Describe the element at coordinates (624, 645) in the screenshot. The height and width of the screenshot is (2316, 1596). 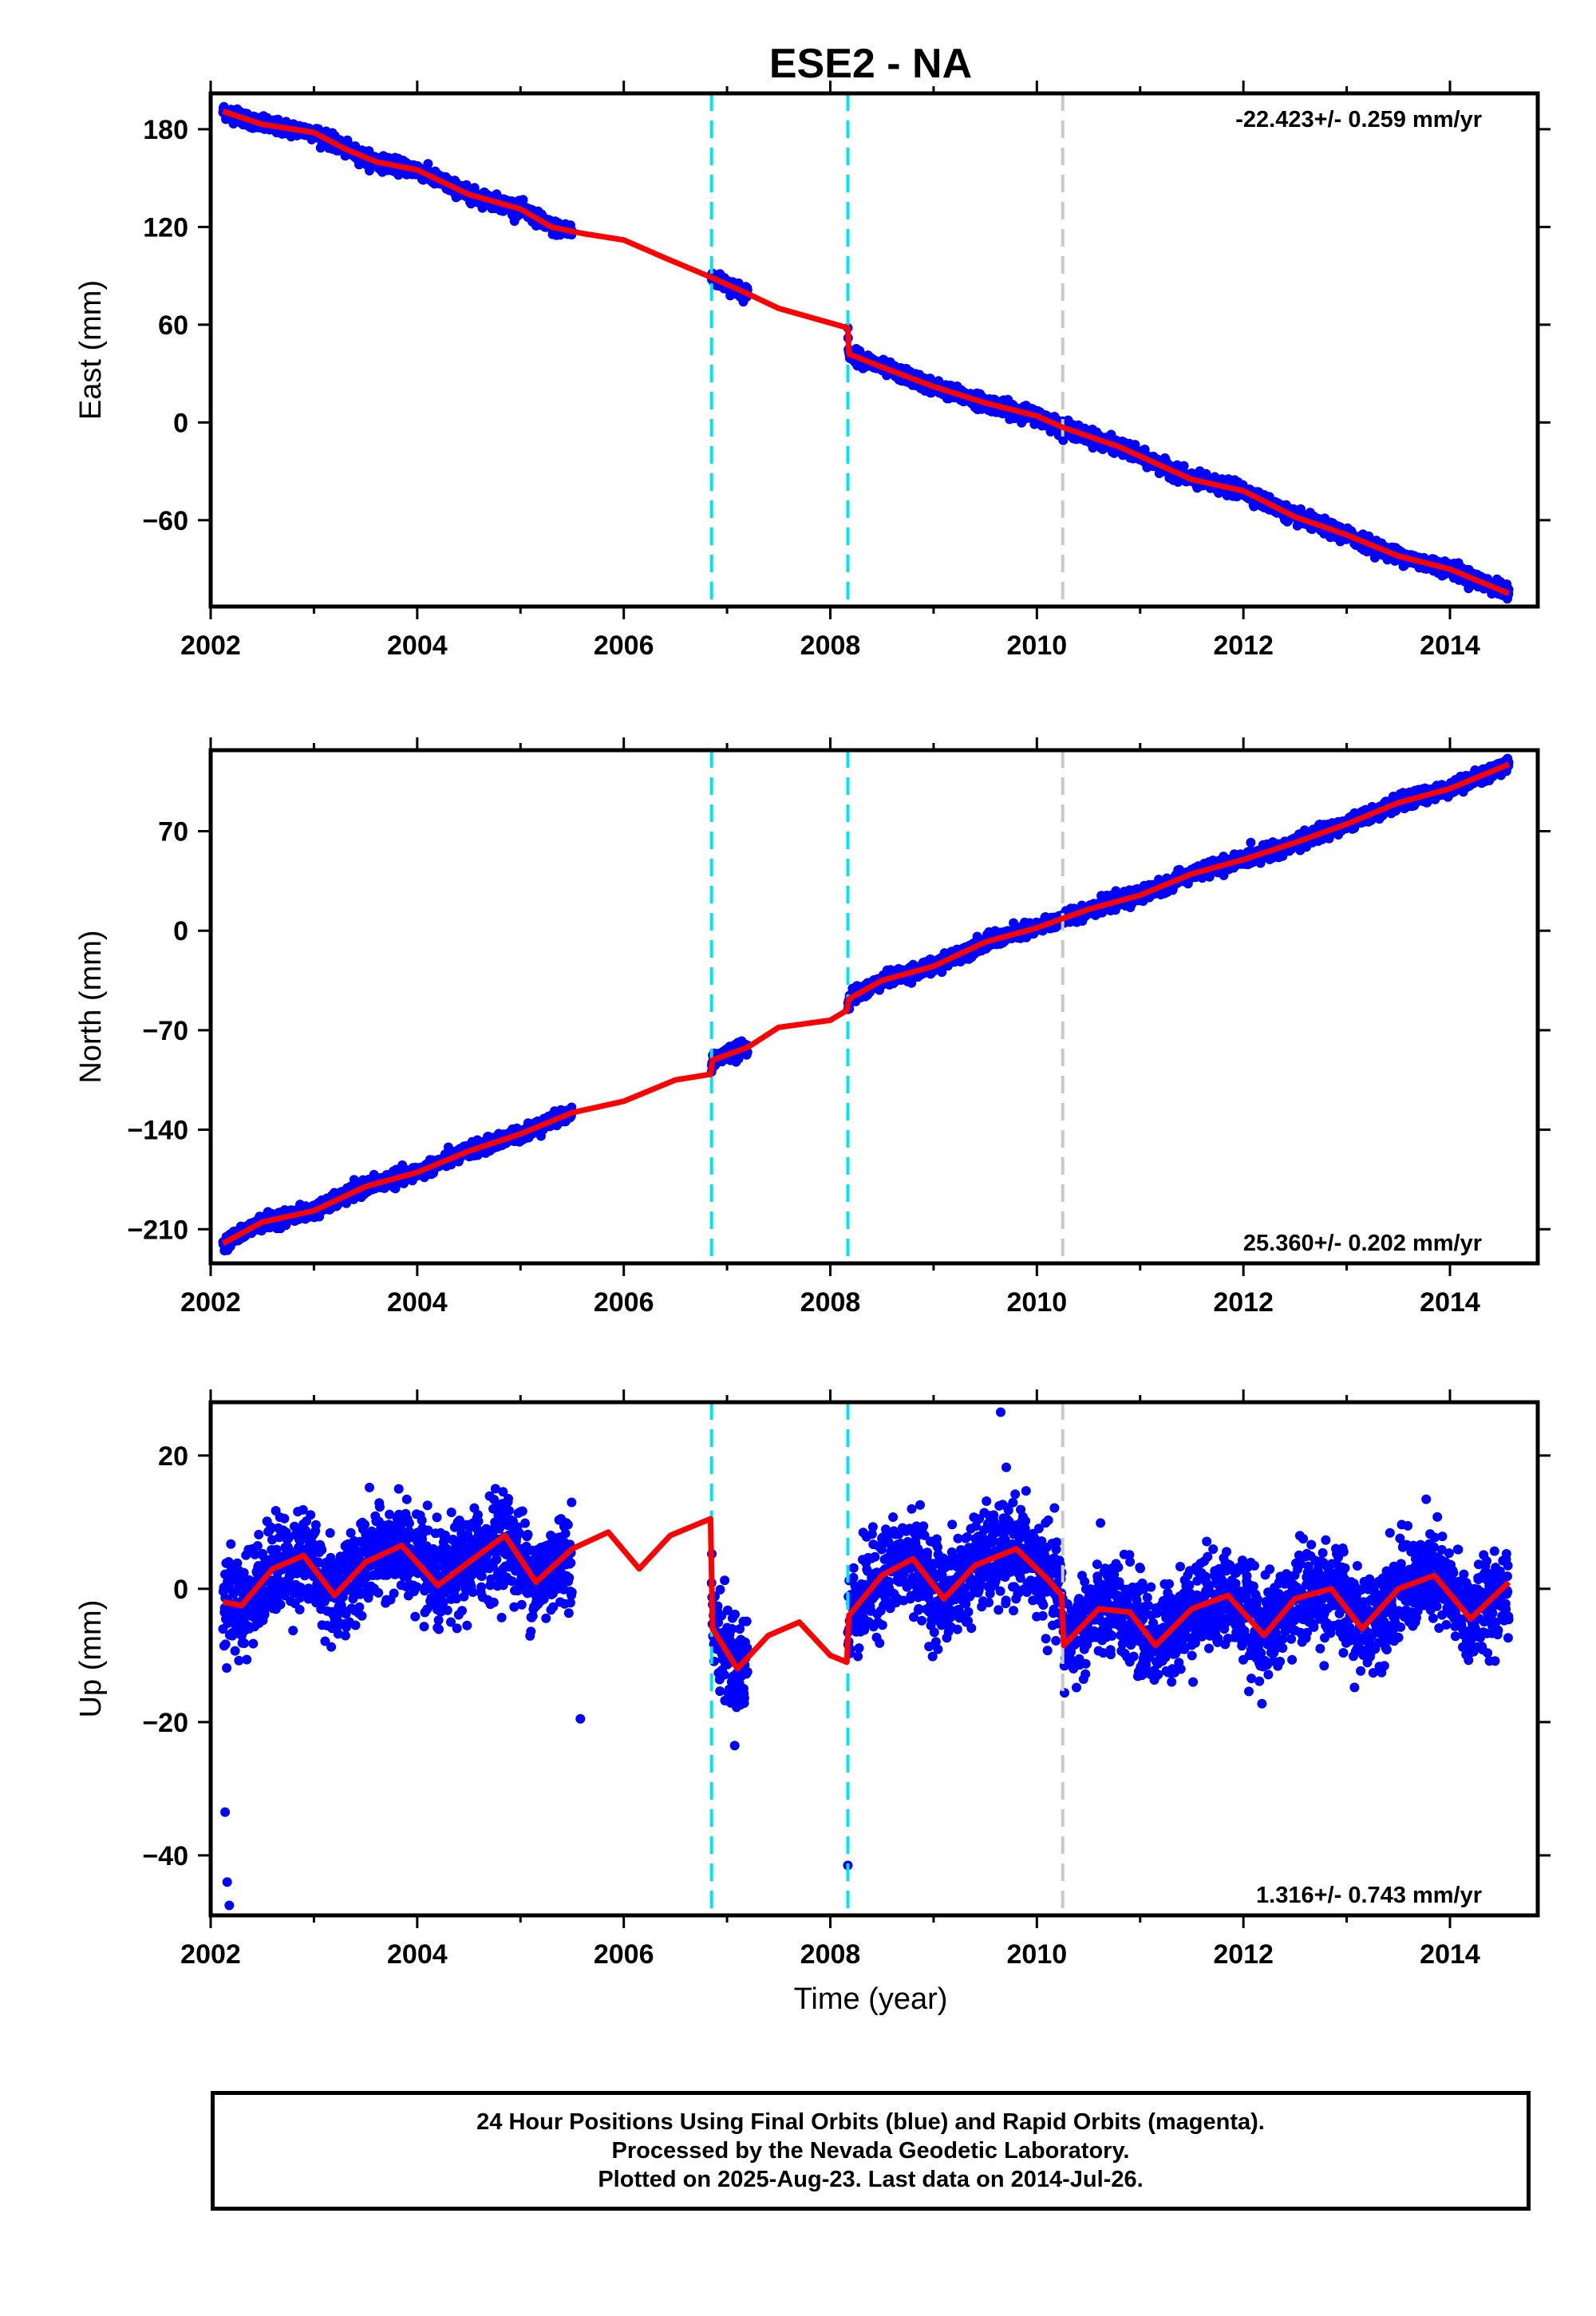
I see `east-x-tick-label: 2006` at that location.